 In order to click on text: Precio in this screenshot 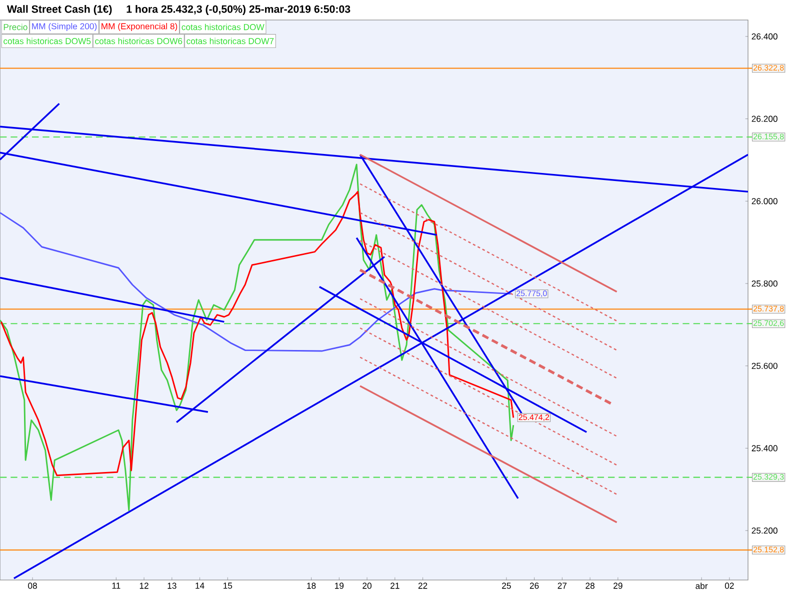, I will do `click(16, 27)`.